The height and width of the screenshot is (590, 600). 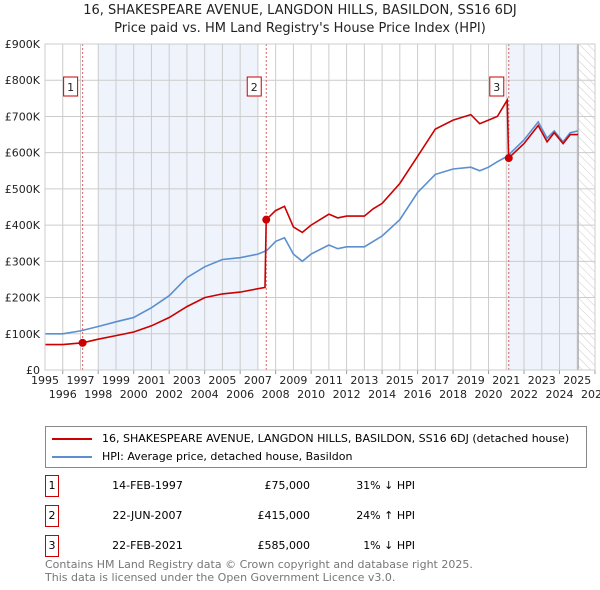 I want to click on x-tick-label: 2000, so click(x=134, y=394).